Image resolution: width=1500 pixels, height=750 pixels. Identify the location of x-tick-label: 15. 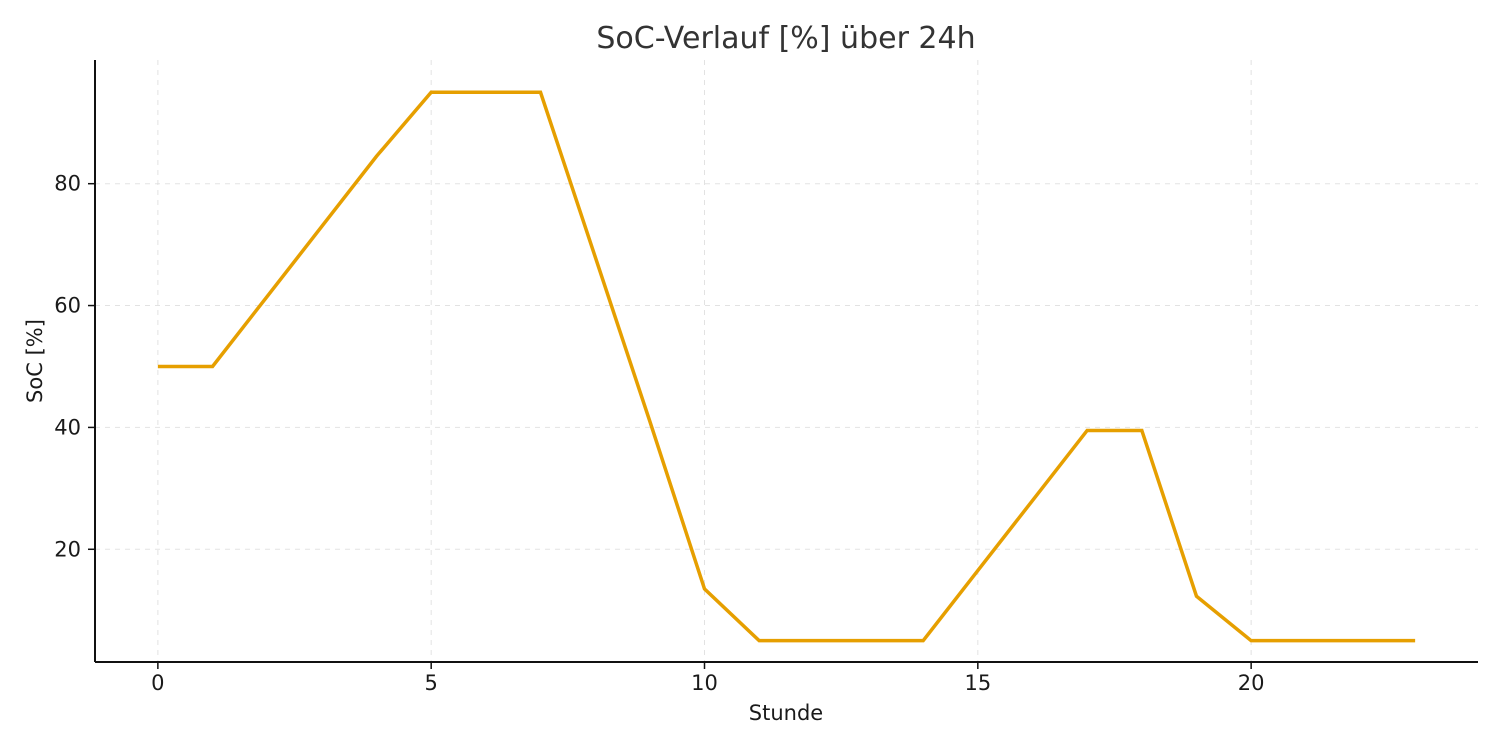
(977, 683).